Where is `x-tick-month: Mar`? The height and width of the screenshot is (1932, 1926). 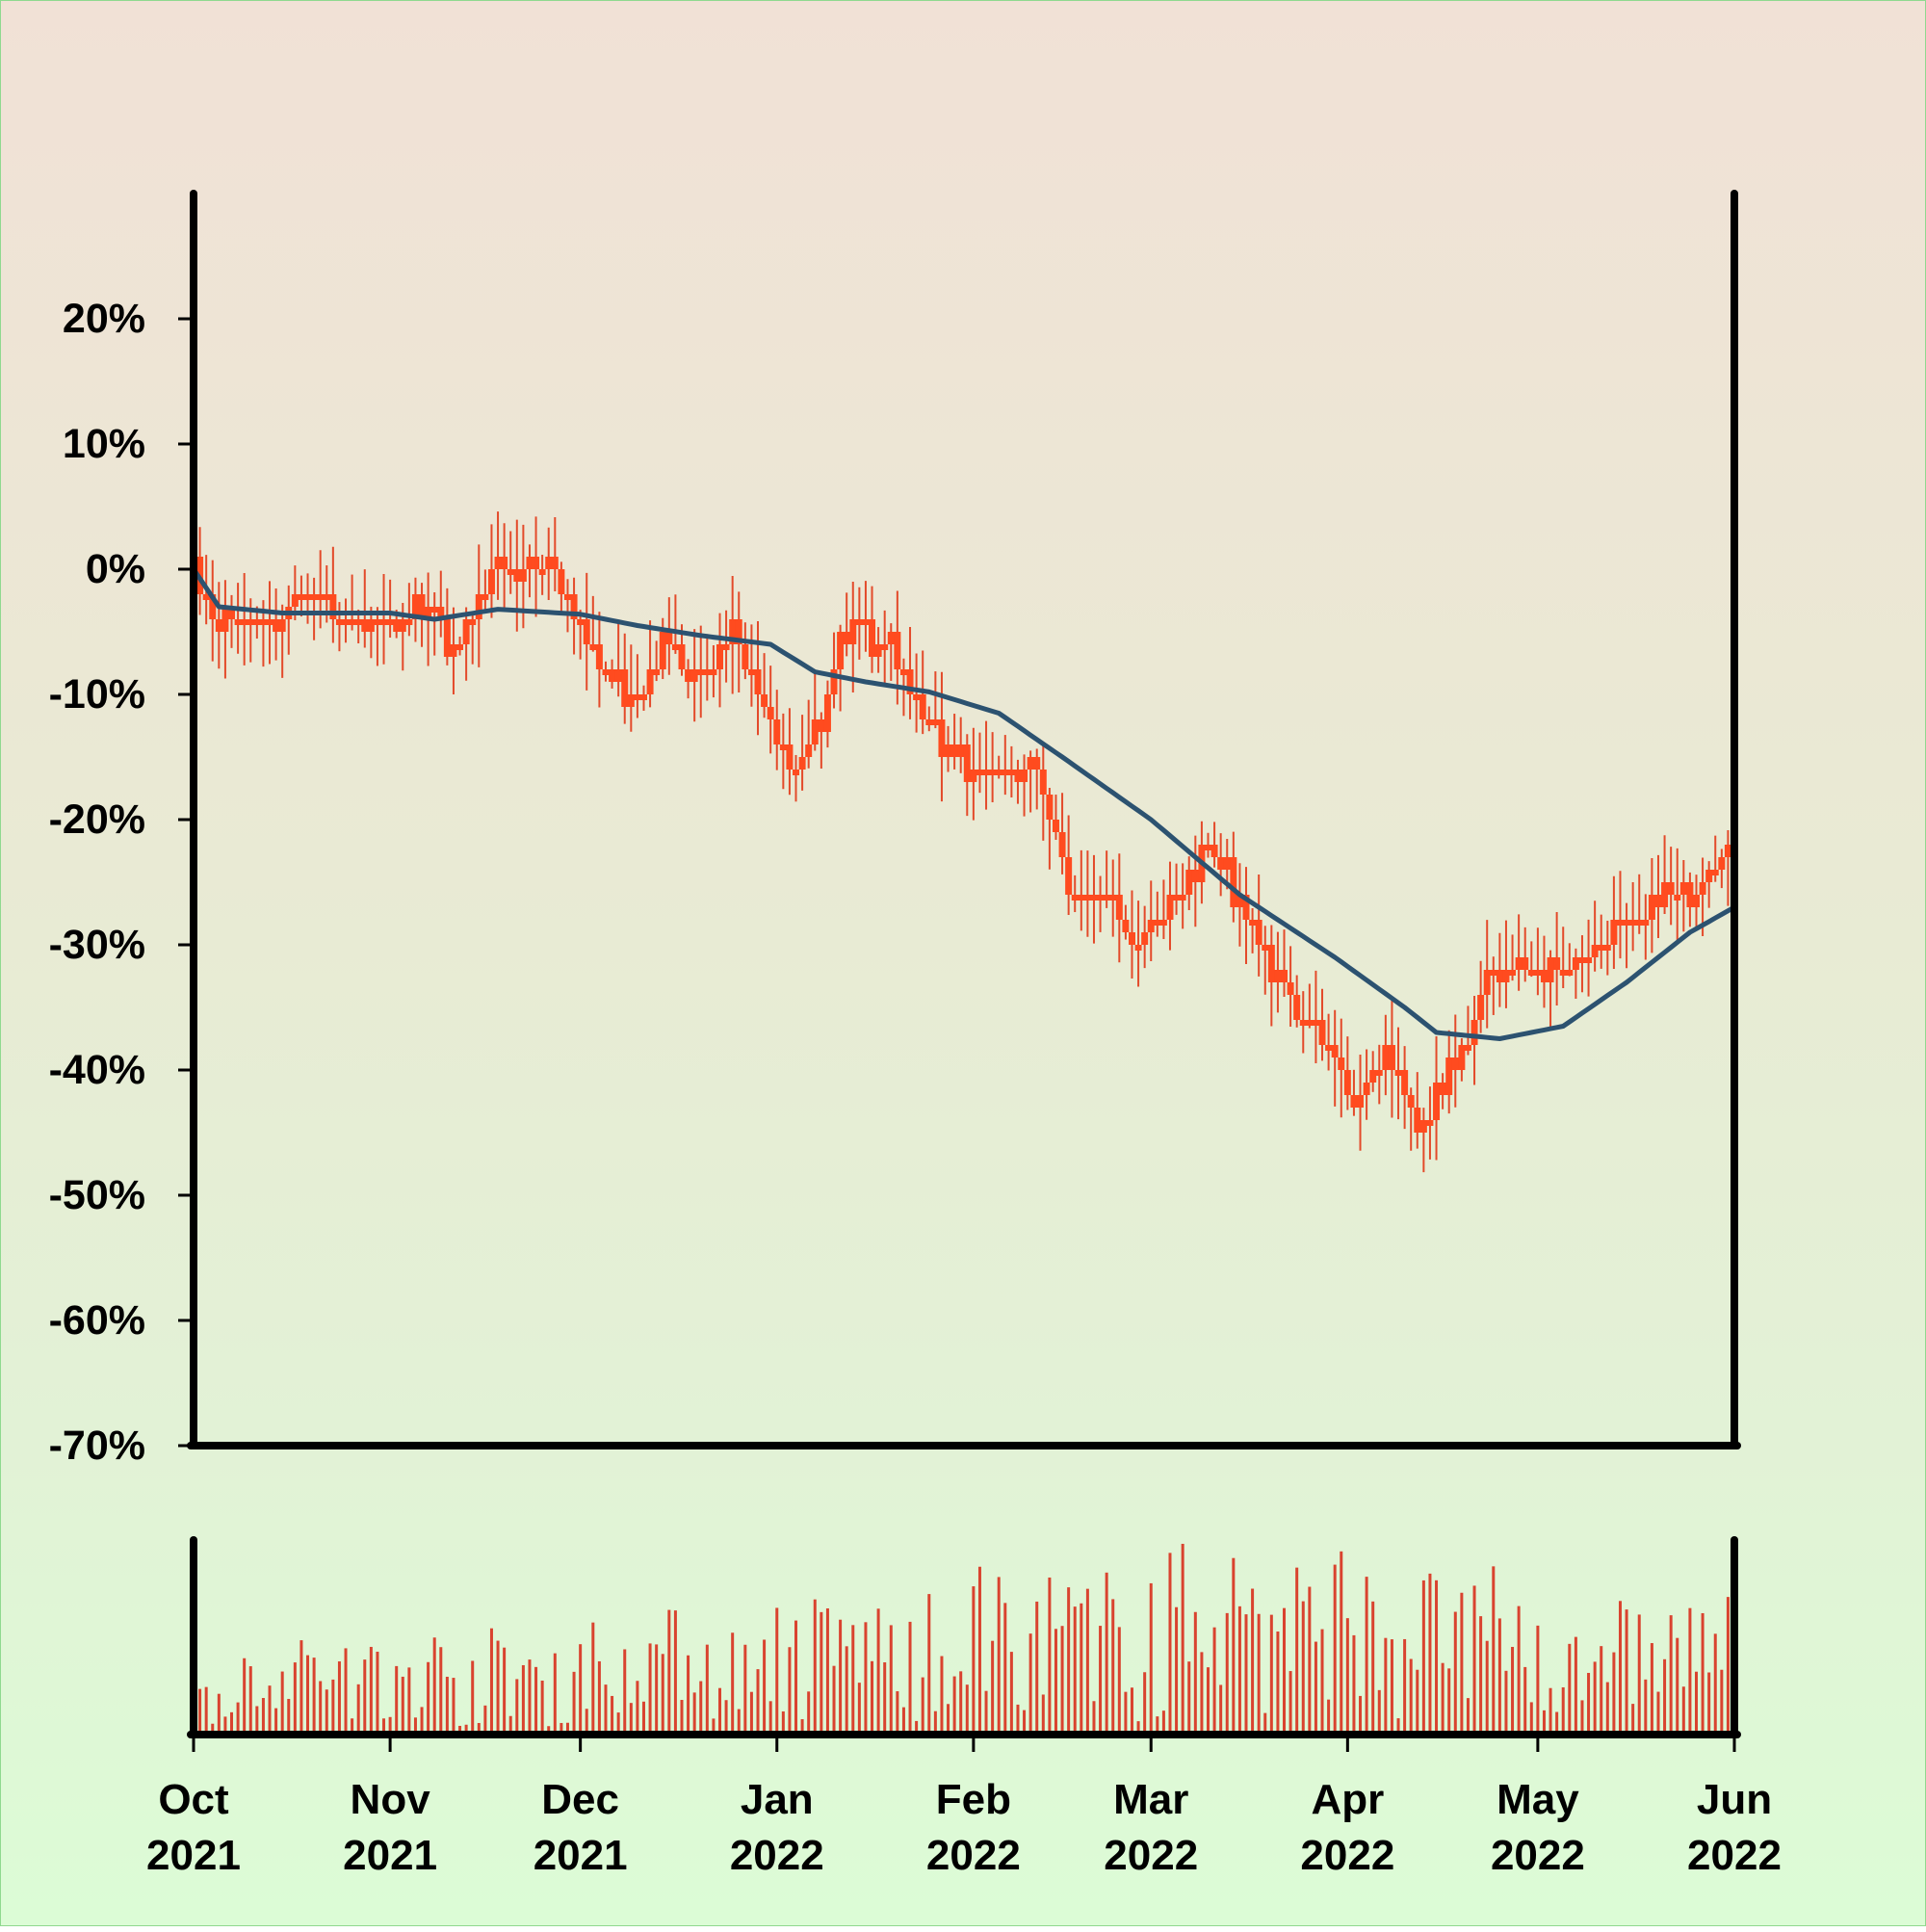 x-tick-month: Mar is located at coordinates (1150, 1799).